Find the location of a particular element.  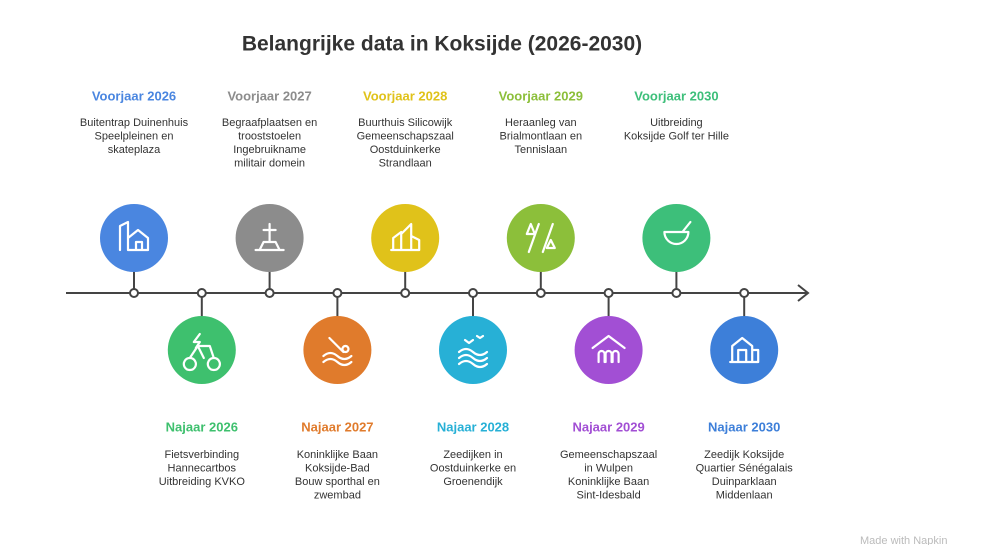

milestone-text: Ingebruikname is located at coordinates (269, 150).